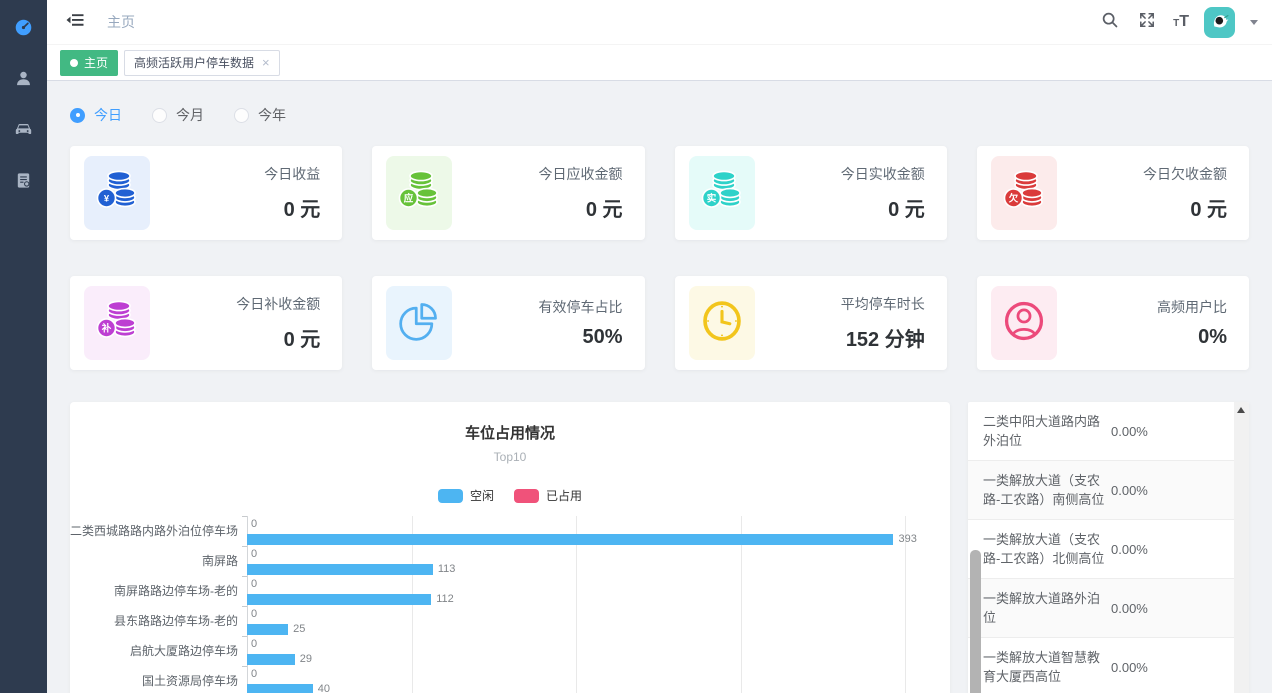  I want to click on svg-text: 欠, so click(1013, 198).